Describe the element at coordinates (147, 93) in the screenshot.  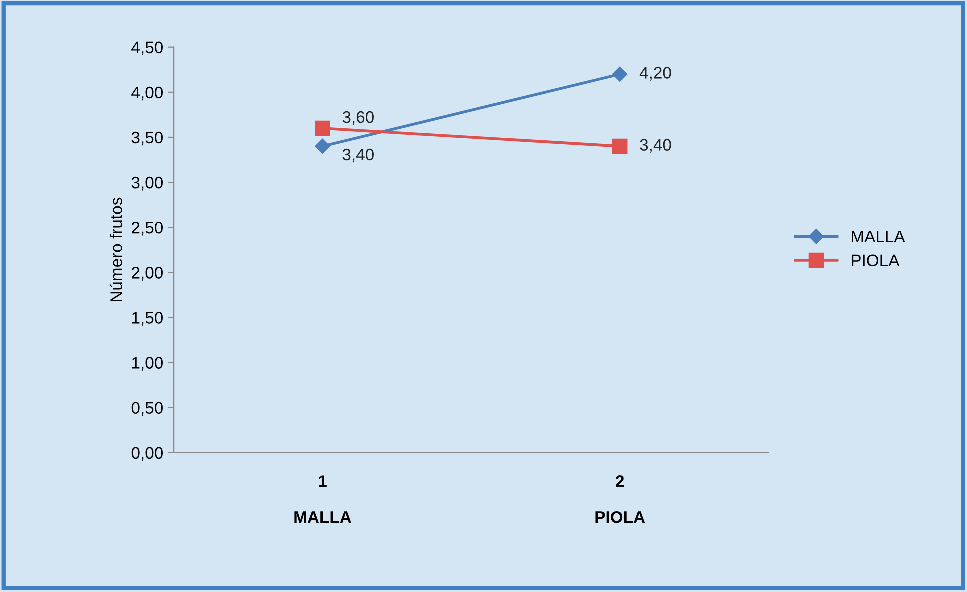
I see `y-tick-label: 4,00` at that location.